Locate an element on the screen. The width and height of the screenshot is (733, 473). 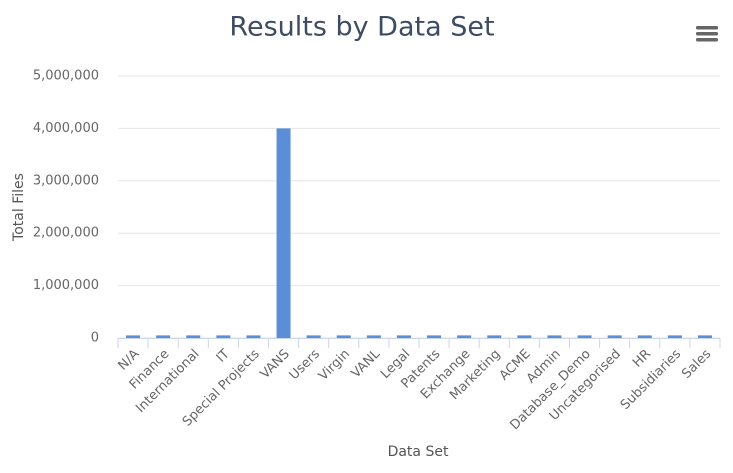
menu-button is located at coordinates (707, 34).